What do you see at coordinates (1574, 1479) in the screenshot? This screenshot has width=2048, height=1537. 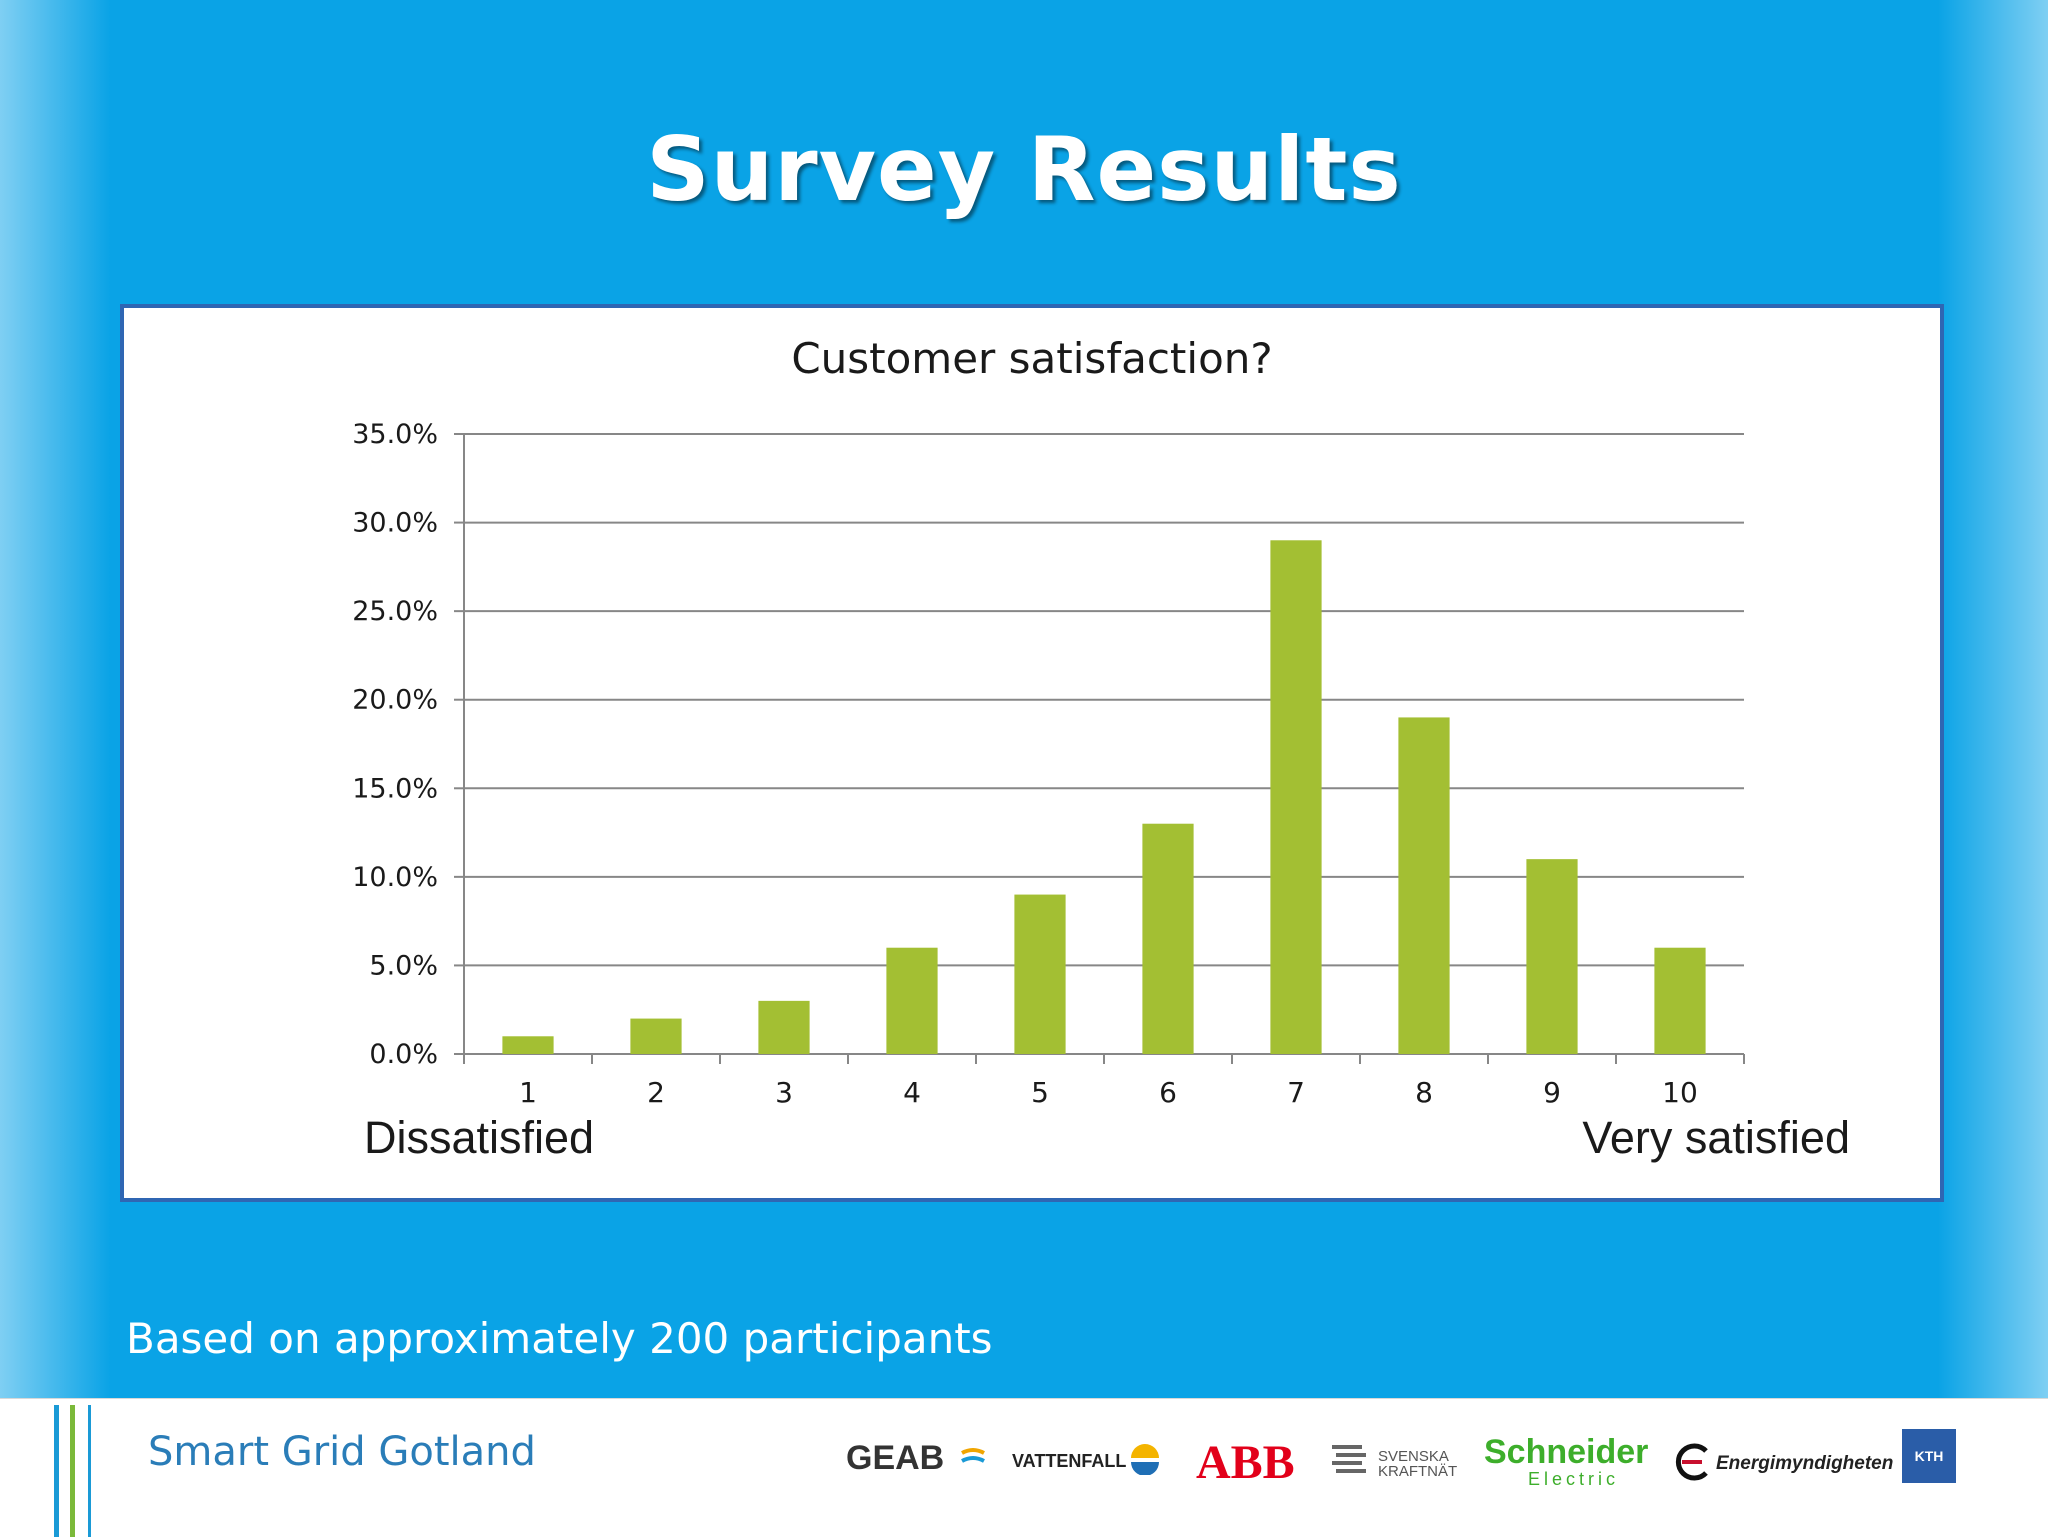 I see `schneider-electric-label: Electric` at bounding box center [1574, 1479].